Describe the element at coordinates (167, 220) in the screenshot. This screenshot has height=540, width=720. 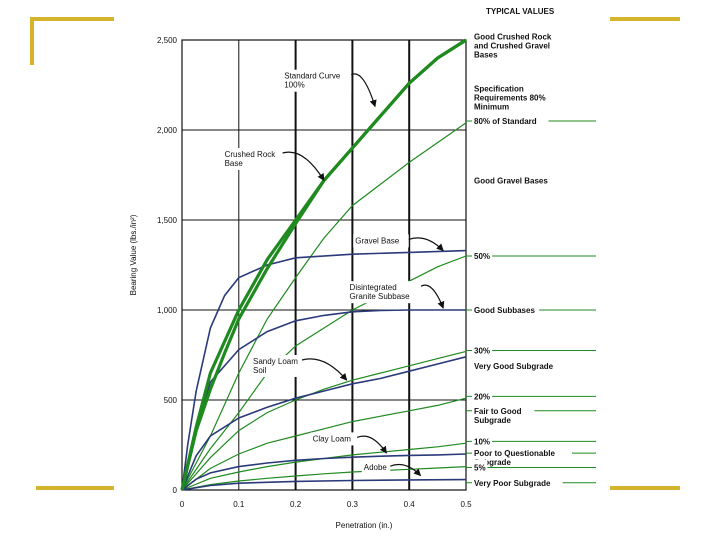
I see `y-tick-label: 1,500` at that location.